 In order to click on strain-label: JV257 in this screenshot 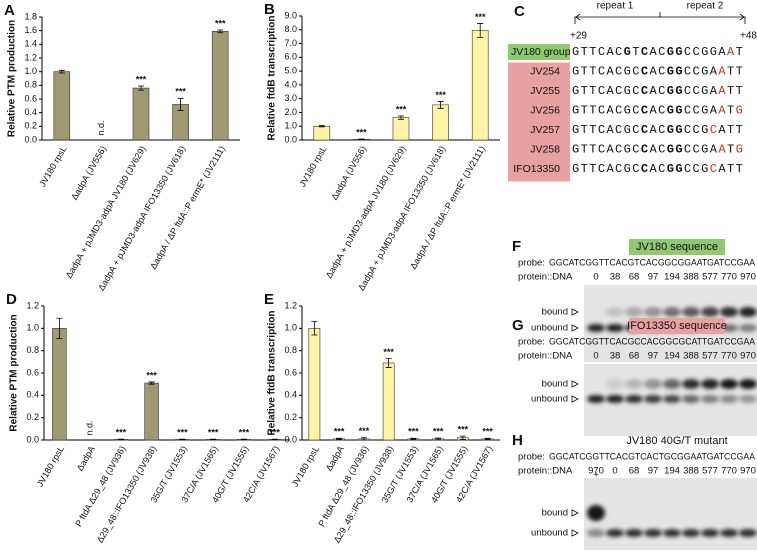, I will do `click(545, 130)`.